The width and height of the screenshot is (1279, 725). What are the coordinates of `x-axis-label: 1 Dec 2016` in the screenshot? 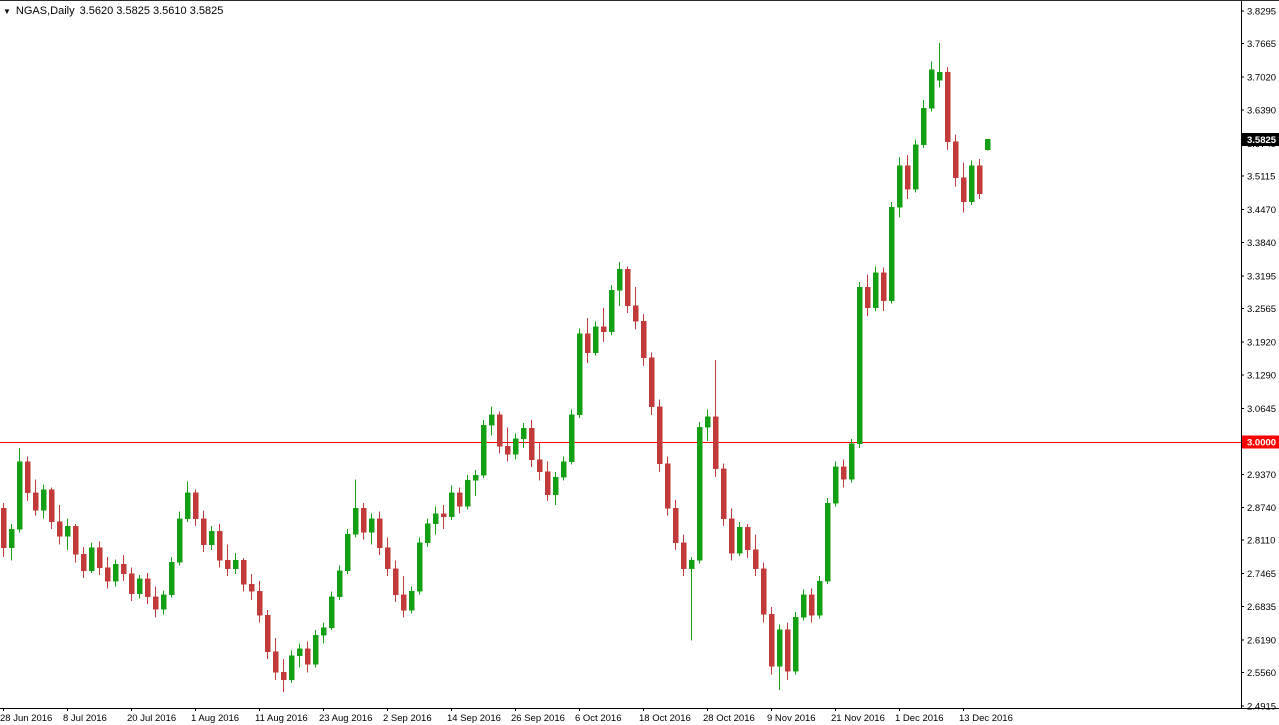 It's located at (919, 718).